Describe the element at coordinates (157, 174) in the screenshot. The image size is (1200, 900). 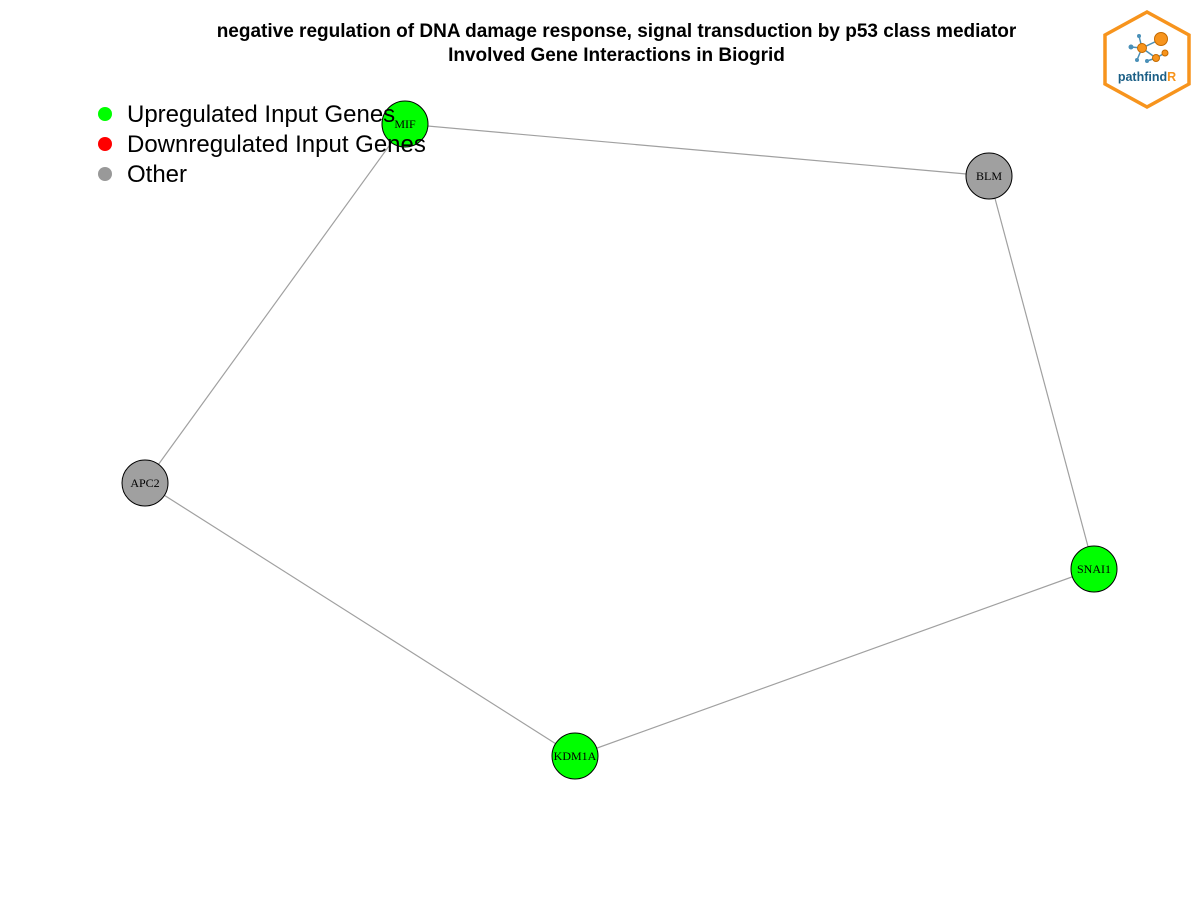
I see `legend-label-other: Other` at that location.